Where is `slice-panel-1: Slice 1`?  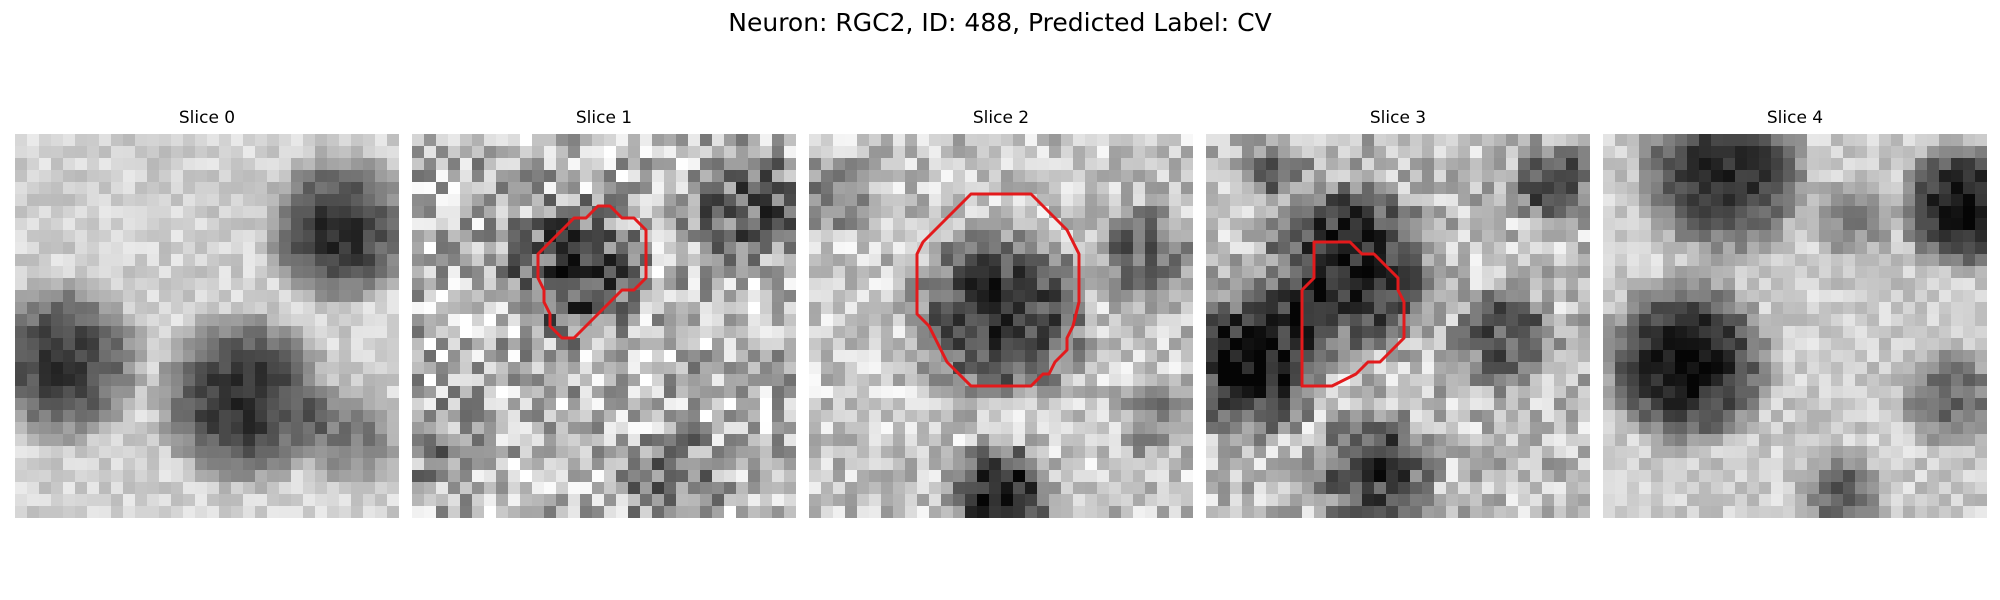
slice-panel-1: Slice 1 is located at coordinates (604, 312).